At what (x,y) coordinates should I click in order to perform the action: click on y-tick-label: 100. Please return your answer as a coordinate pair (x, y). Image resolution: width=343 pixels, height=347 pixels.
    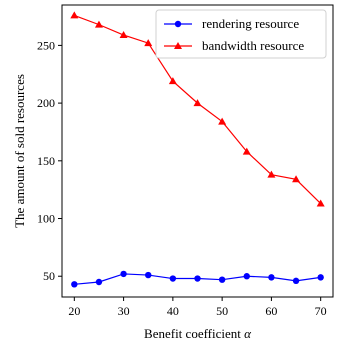
    Looking at the image, I should click on (46, 219).